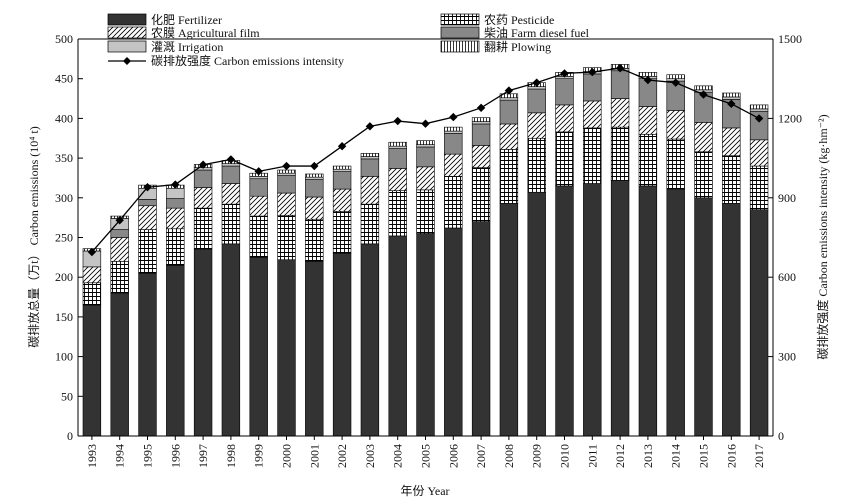 The width and height of the screenshot is (841, 502). I want to click on left-tick-label-100: 100, so click(64, 357).